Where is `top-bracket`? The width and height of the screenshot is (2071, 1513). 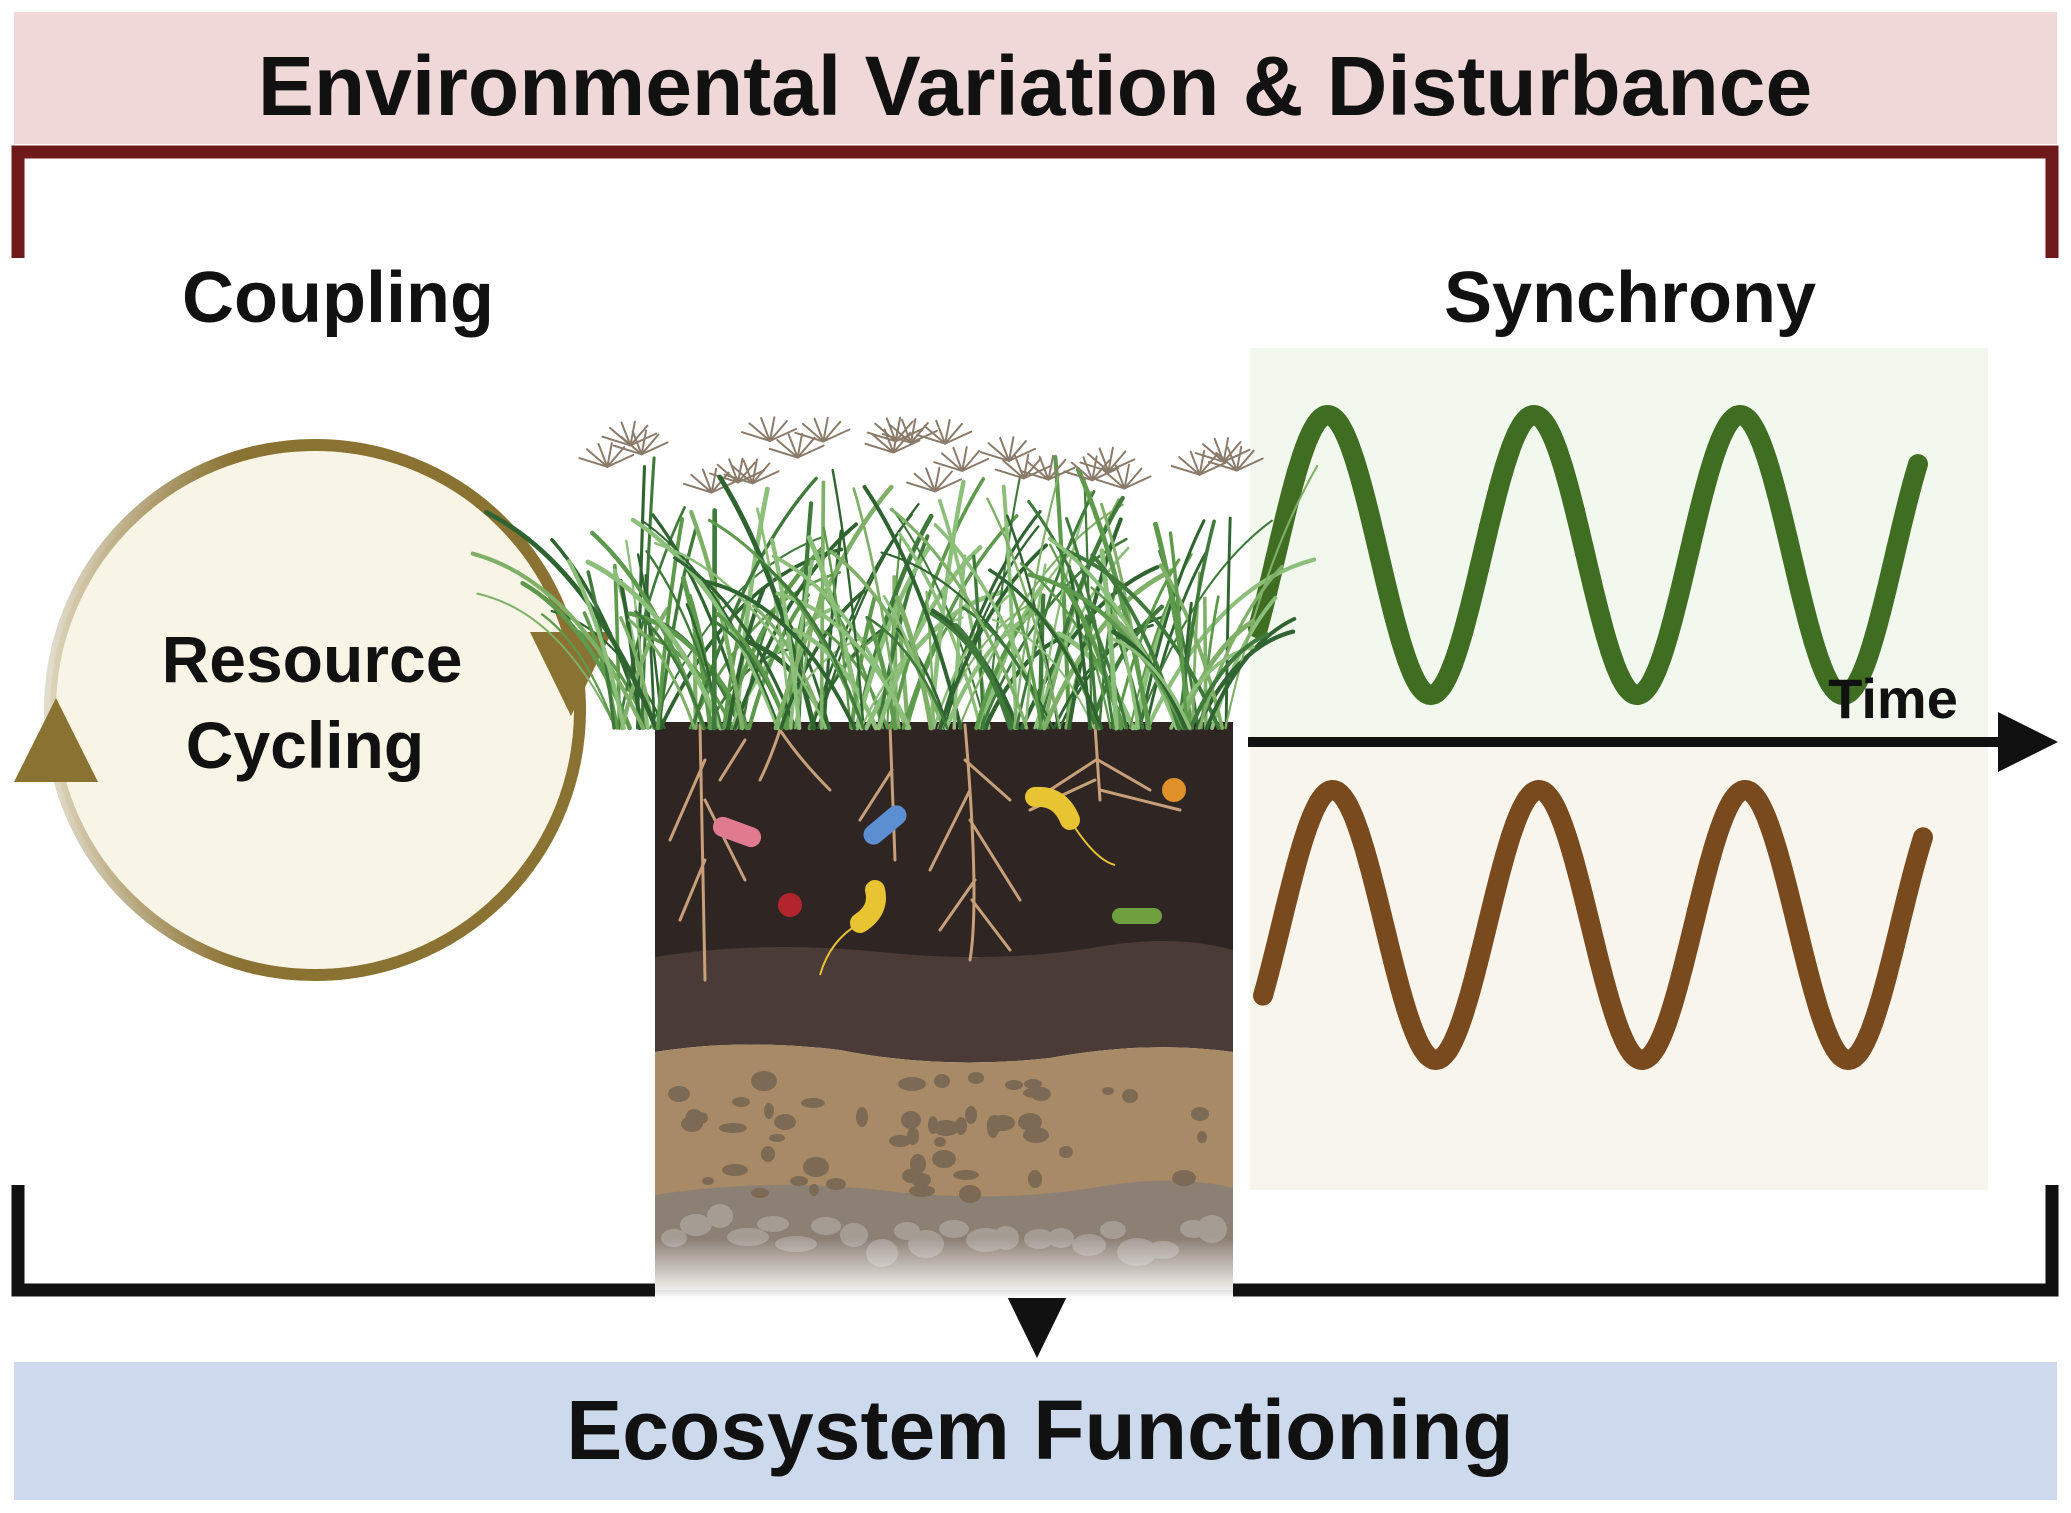 top-bracket is located at coordinates (1035, 201).